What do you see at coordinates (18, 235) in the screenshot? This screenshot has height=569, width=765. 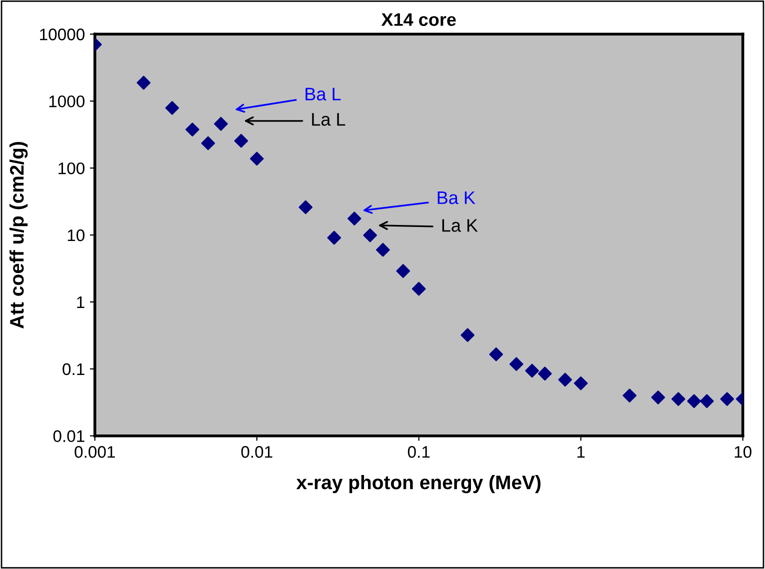 I see `y-axis-title: Att coeff u/p (cm2/g)` at bounding box center [18, 235].